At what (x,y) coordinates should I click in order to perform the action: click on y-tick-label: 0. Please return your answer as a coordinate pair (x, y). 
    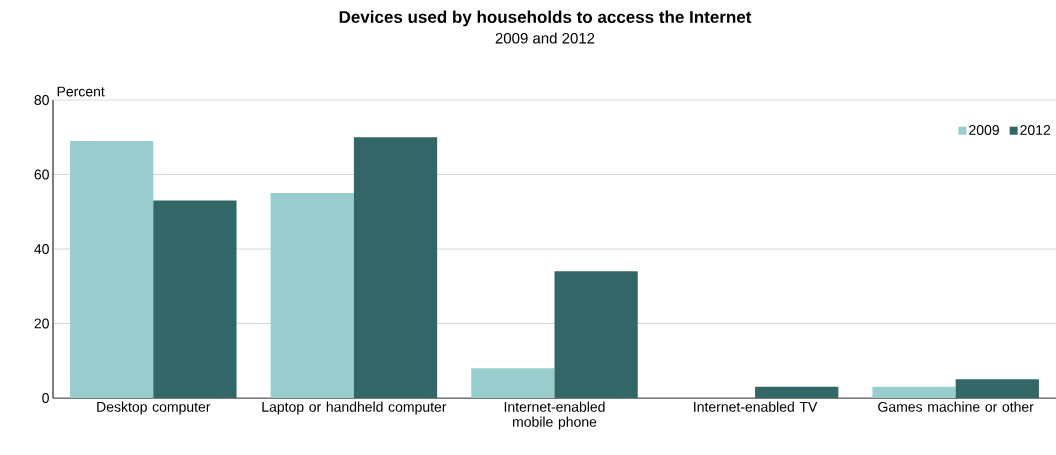
    Looking at the image, I should click on (45, 398).